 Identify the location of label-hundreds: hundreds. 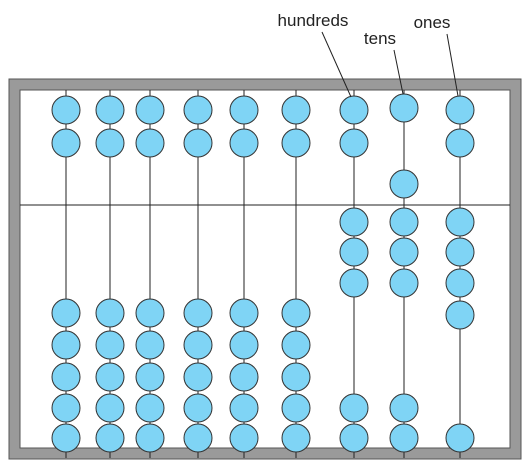
(313, 20).